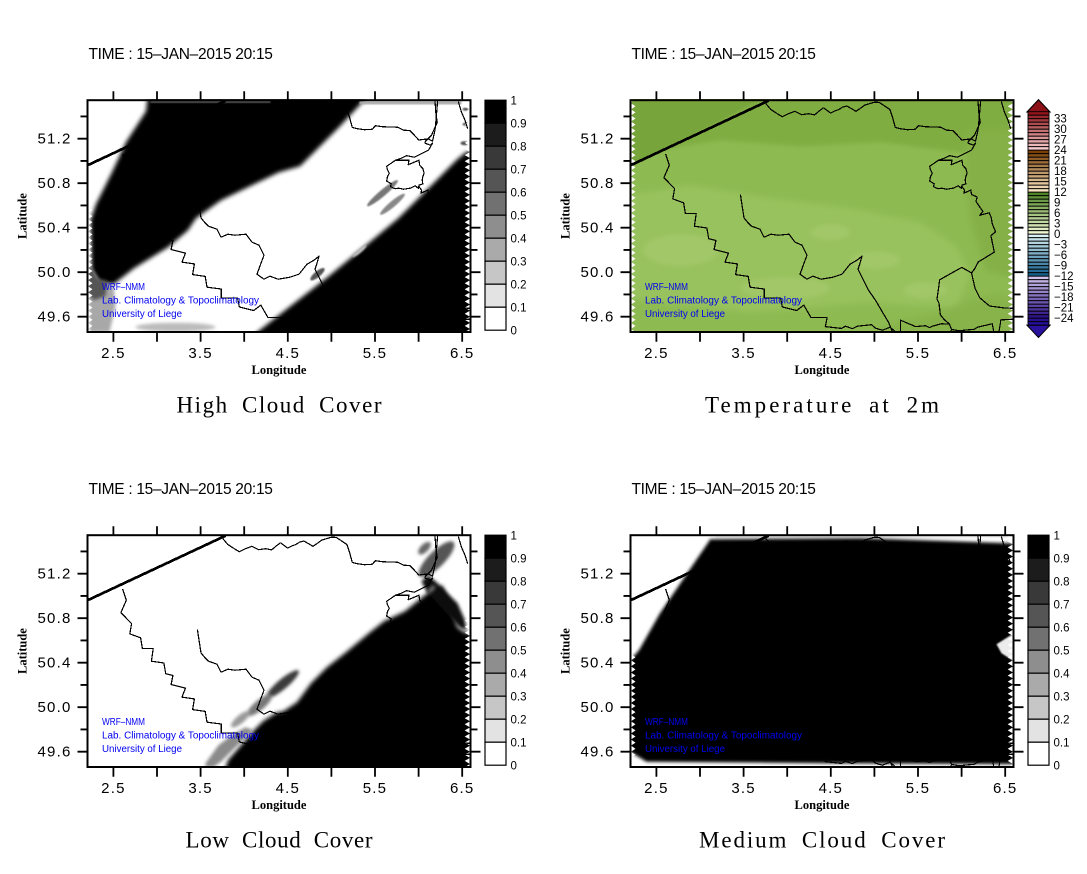 The width and height of the screenshot is (1087, 874). Describe the element at coordinates (1064, 298) in the screenshot. I see `svg-text: −18` at that location.